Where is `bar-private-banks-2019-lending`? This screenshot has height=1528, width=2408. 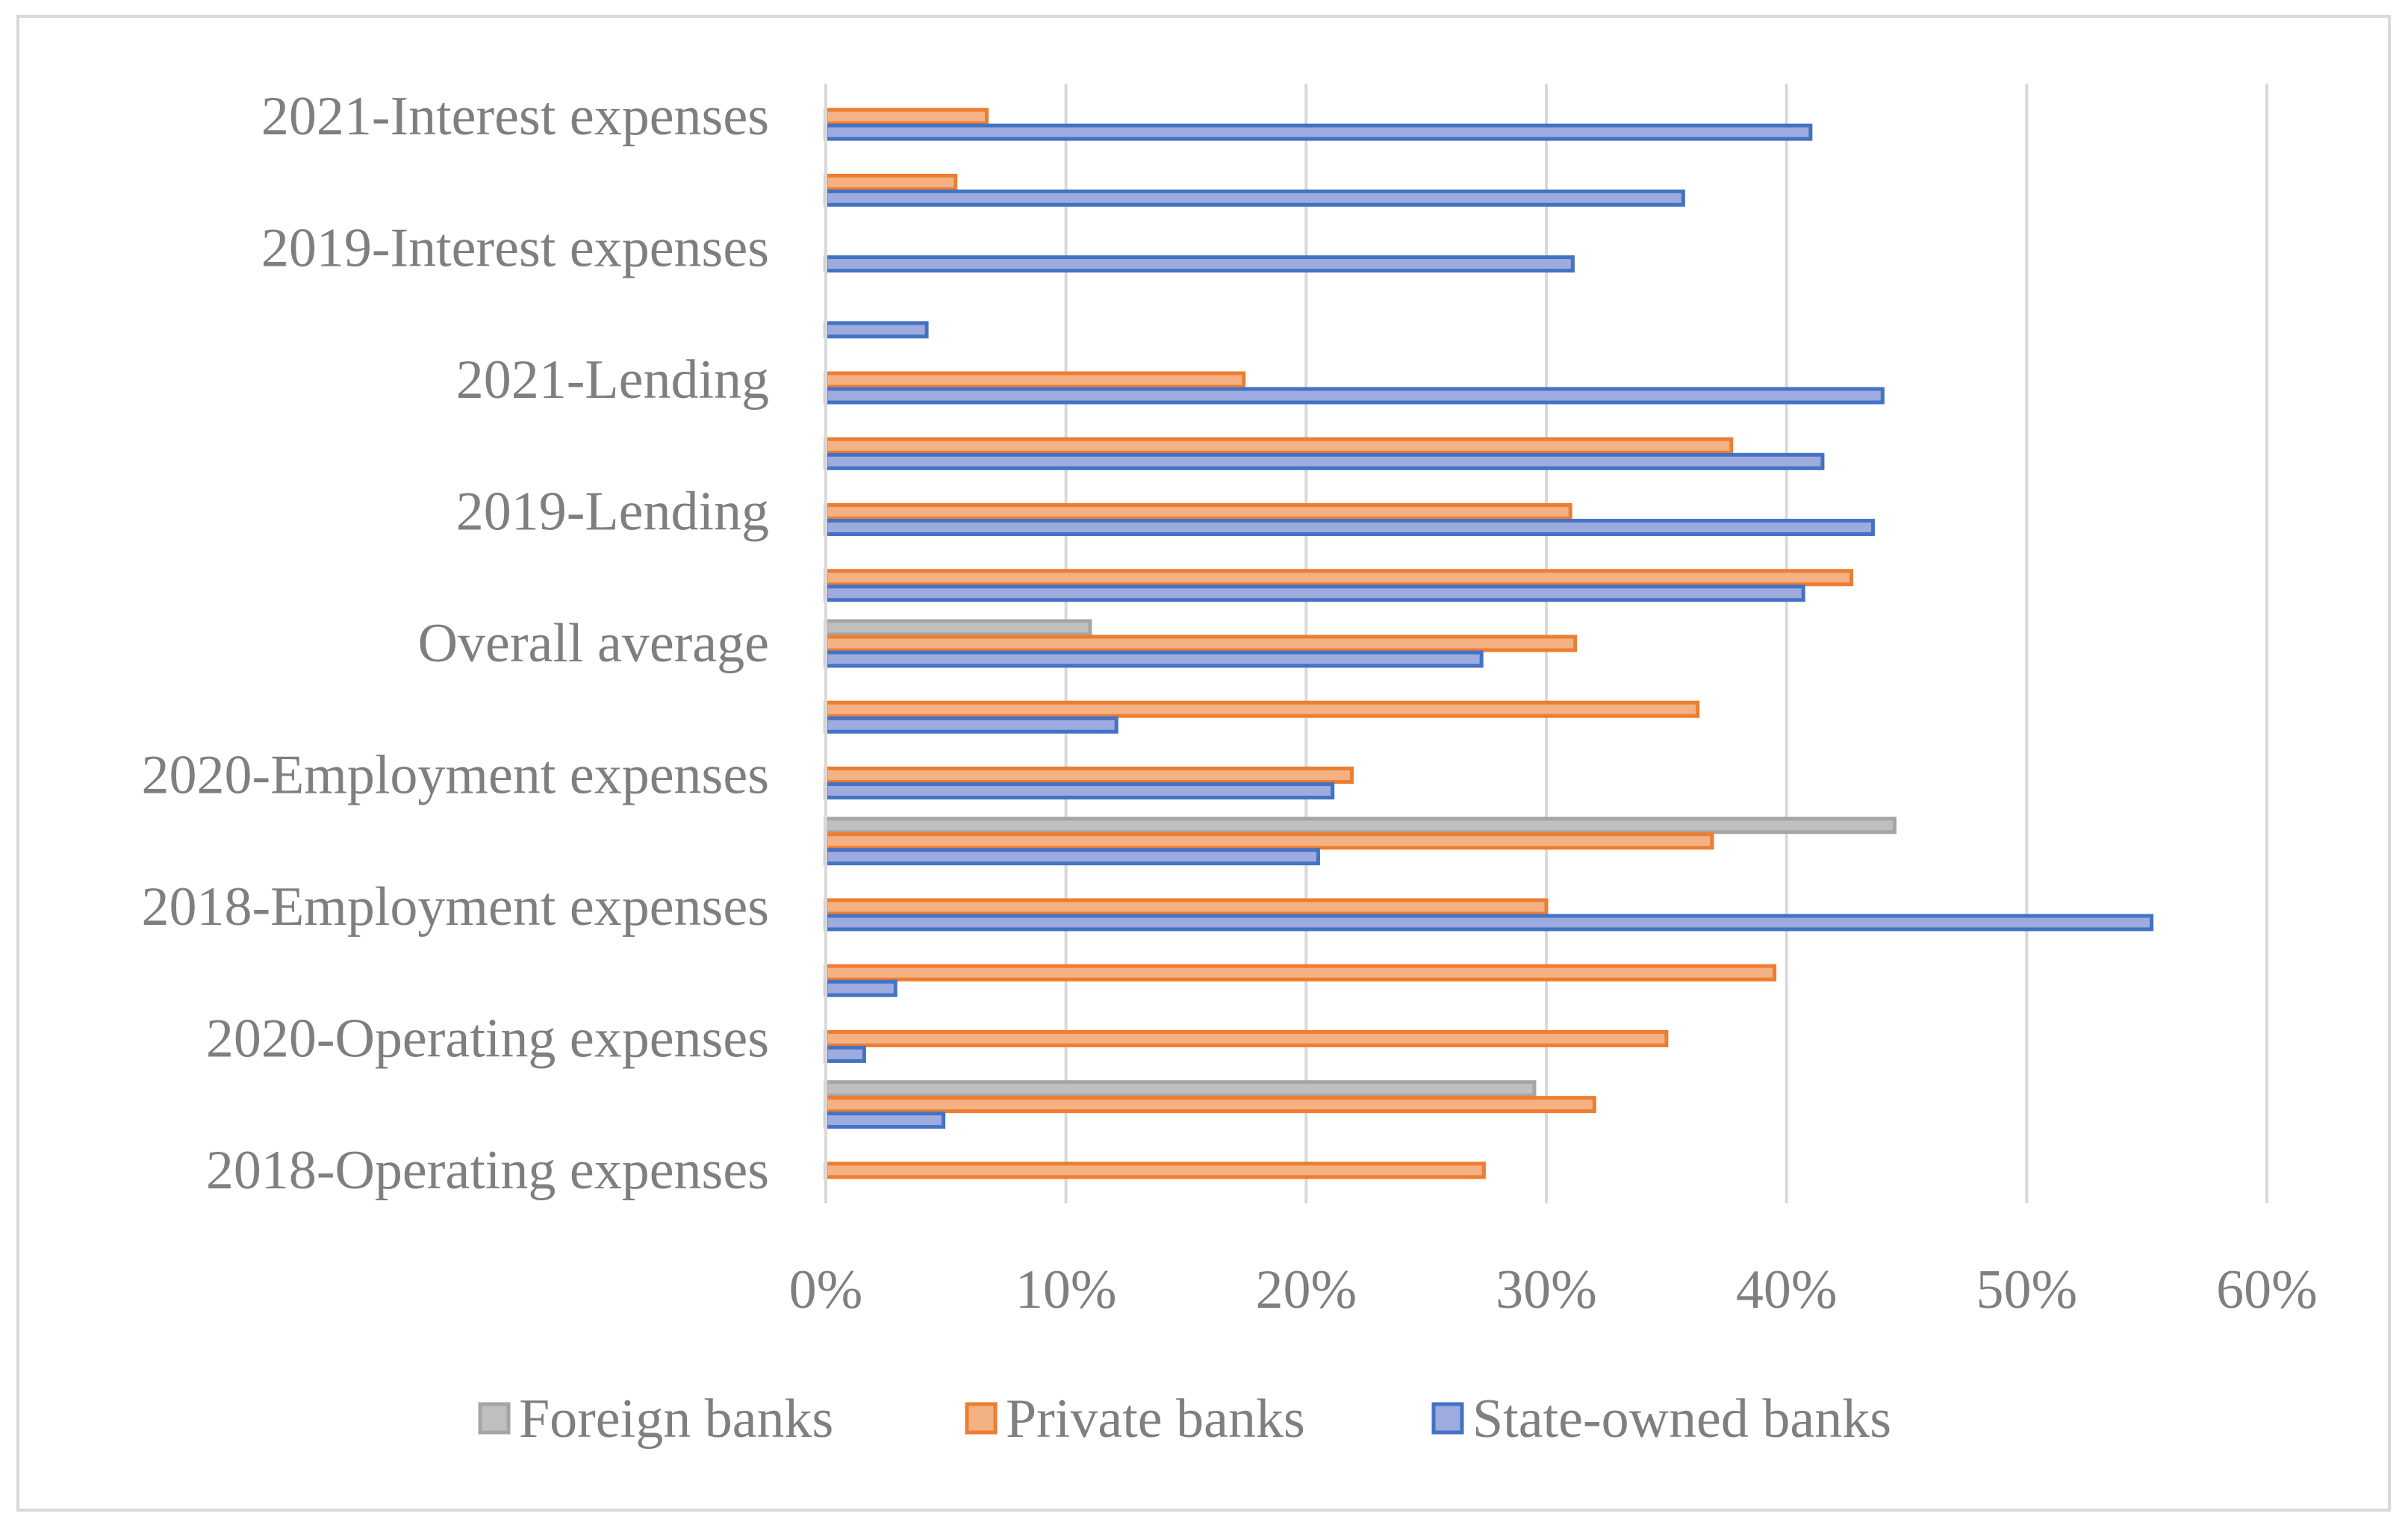
bar-private-banks-2019-lending is located at coordinates (1198, 512).